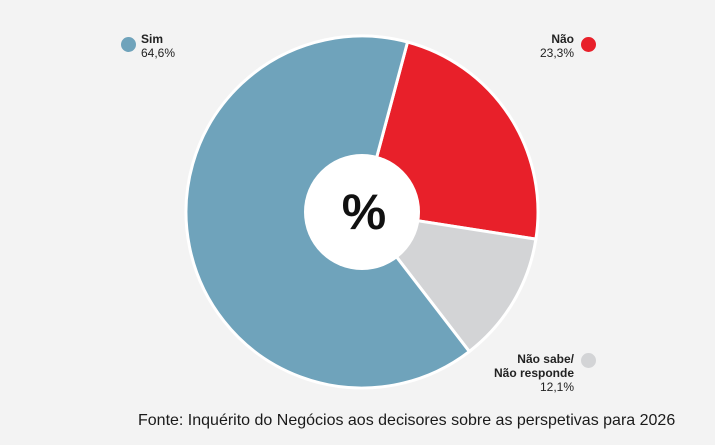 The height and width of the screenshot is (445, 715). What do you see at coordinates (588, 360) in the screenshot?
I see `legend-dot-nao-sabe` at bounding box center [588, 360].